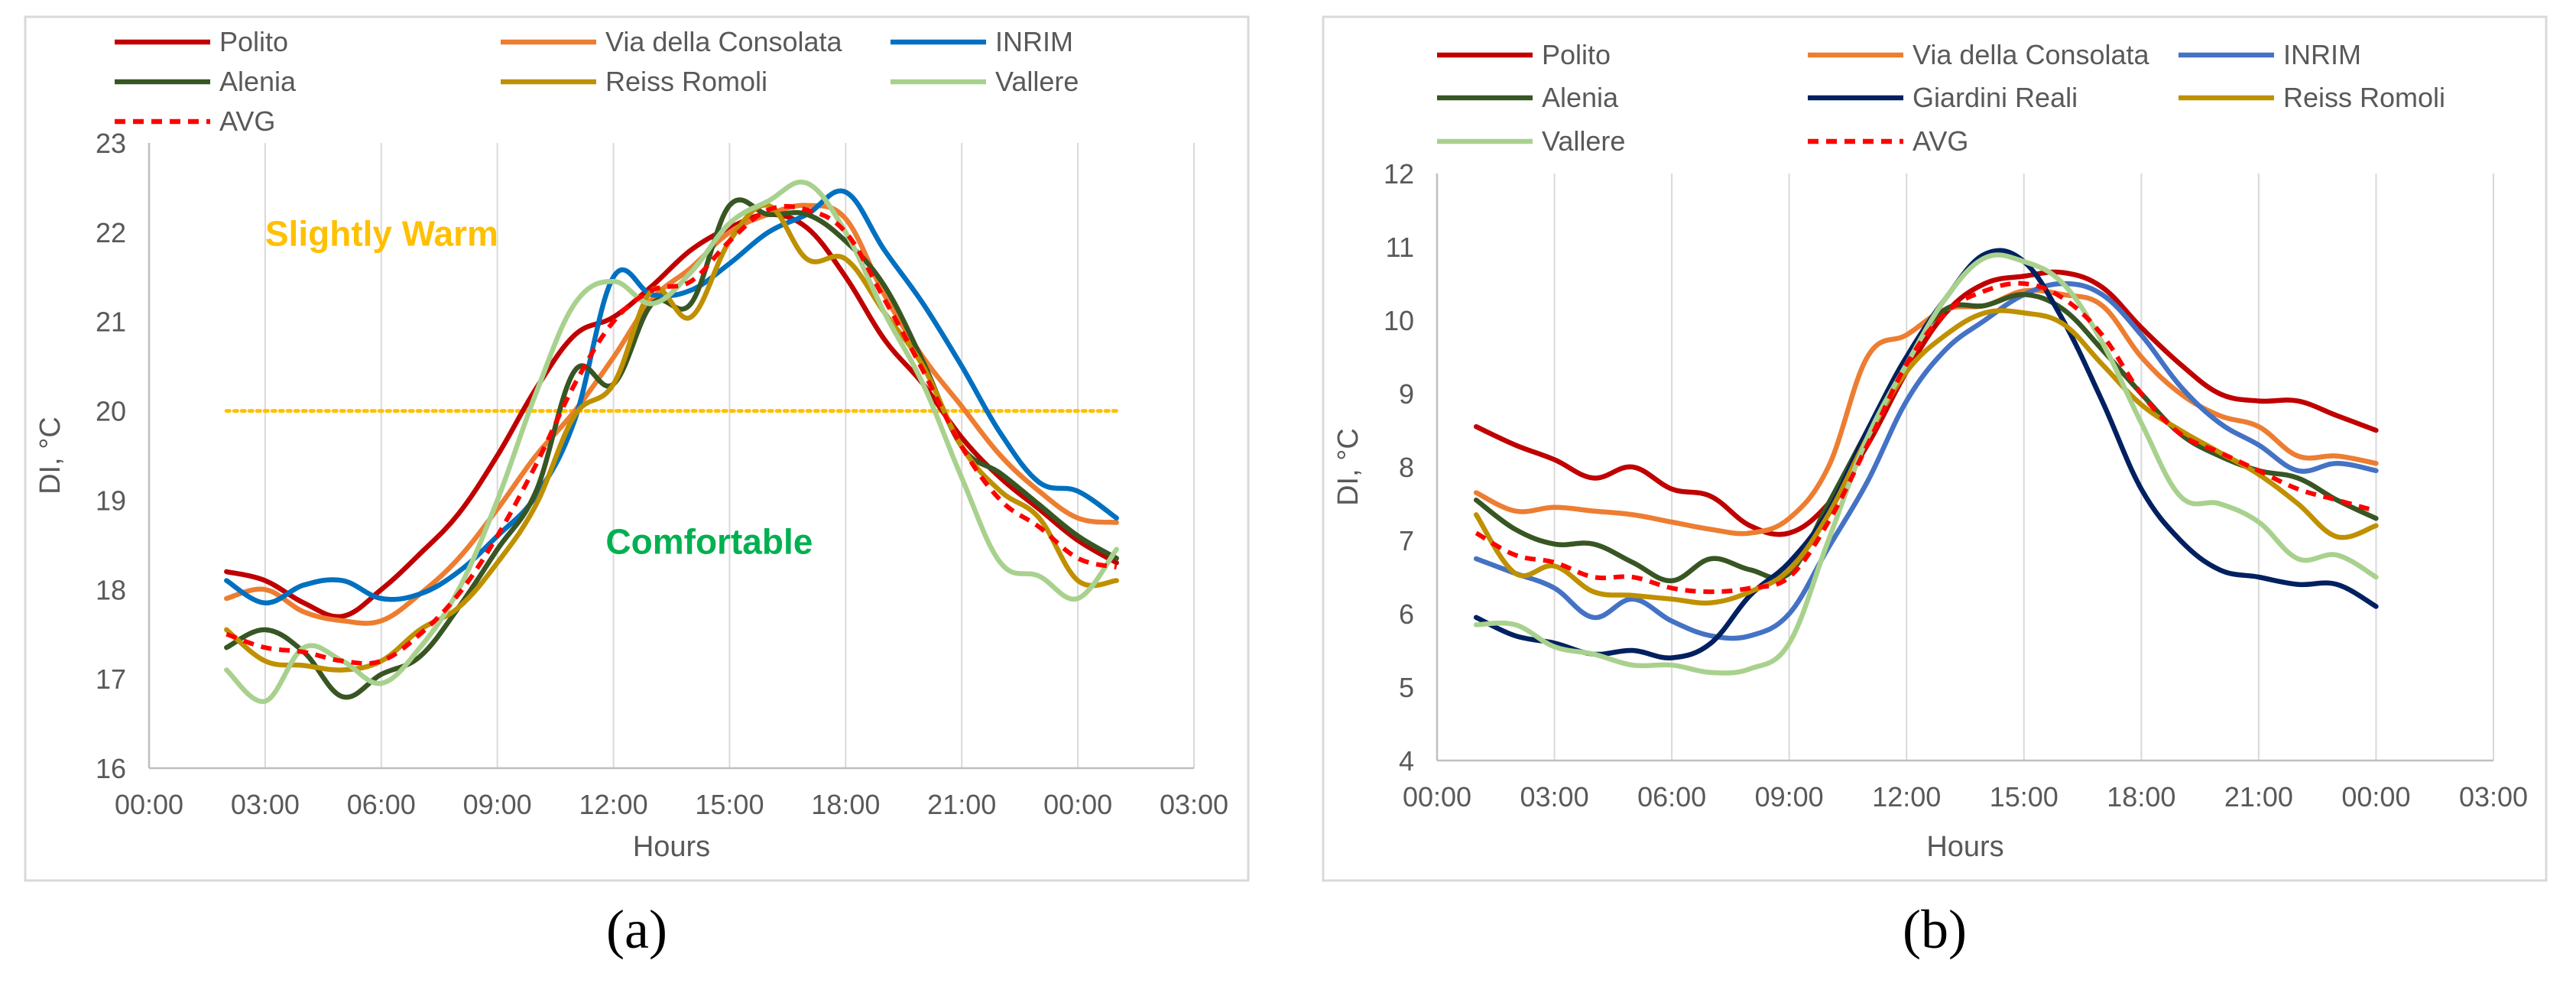 Image resolution: width=2576 pixels, height=986 pixels. Describe the element at coordinates (1406, 467) in the screenshot. I see `y-tick-label: 8` at that location.